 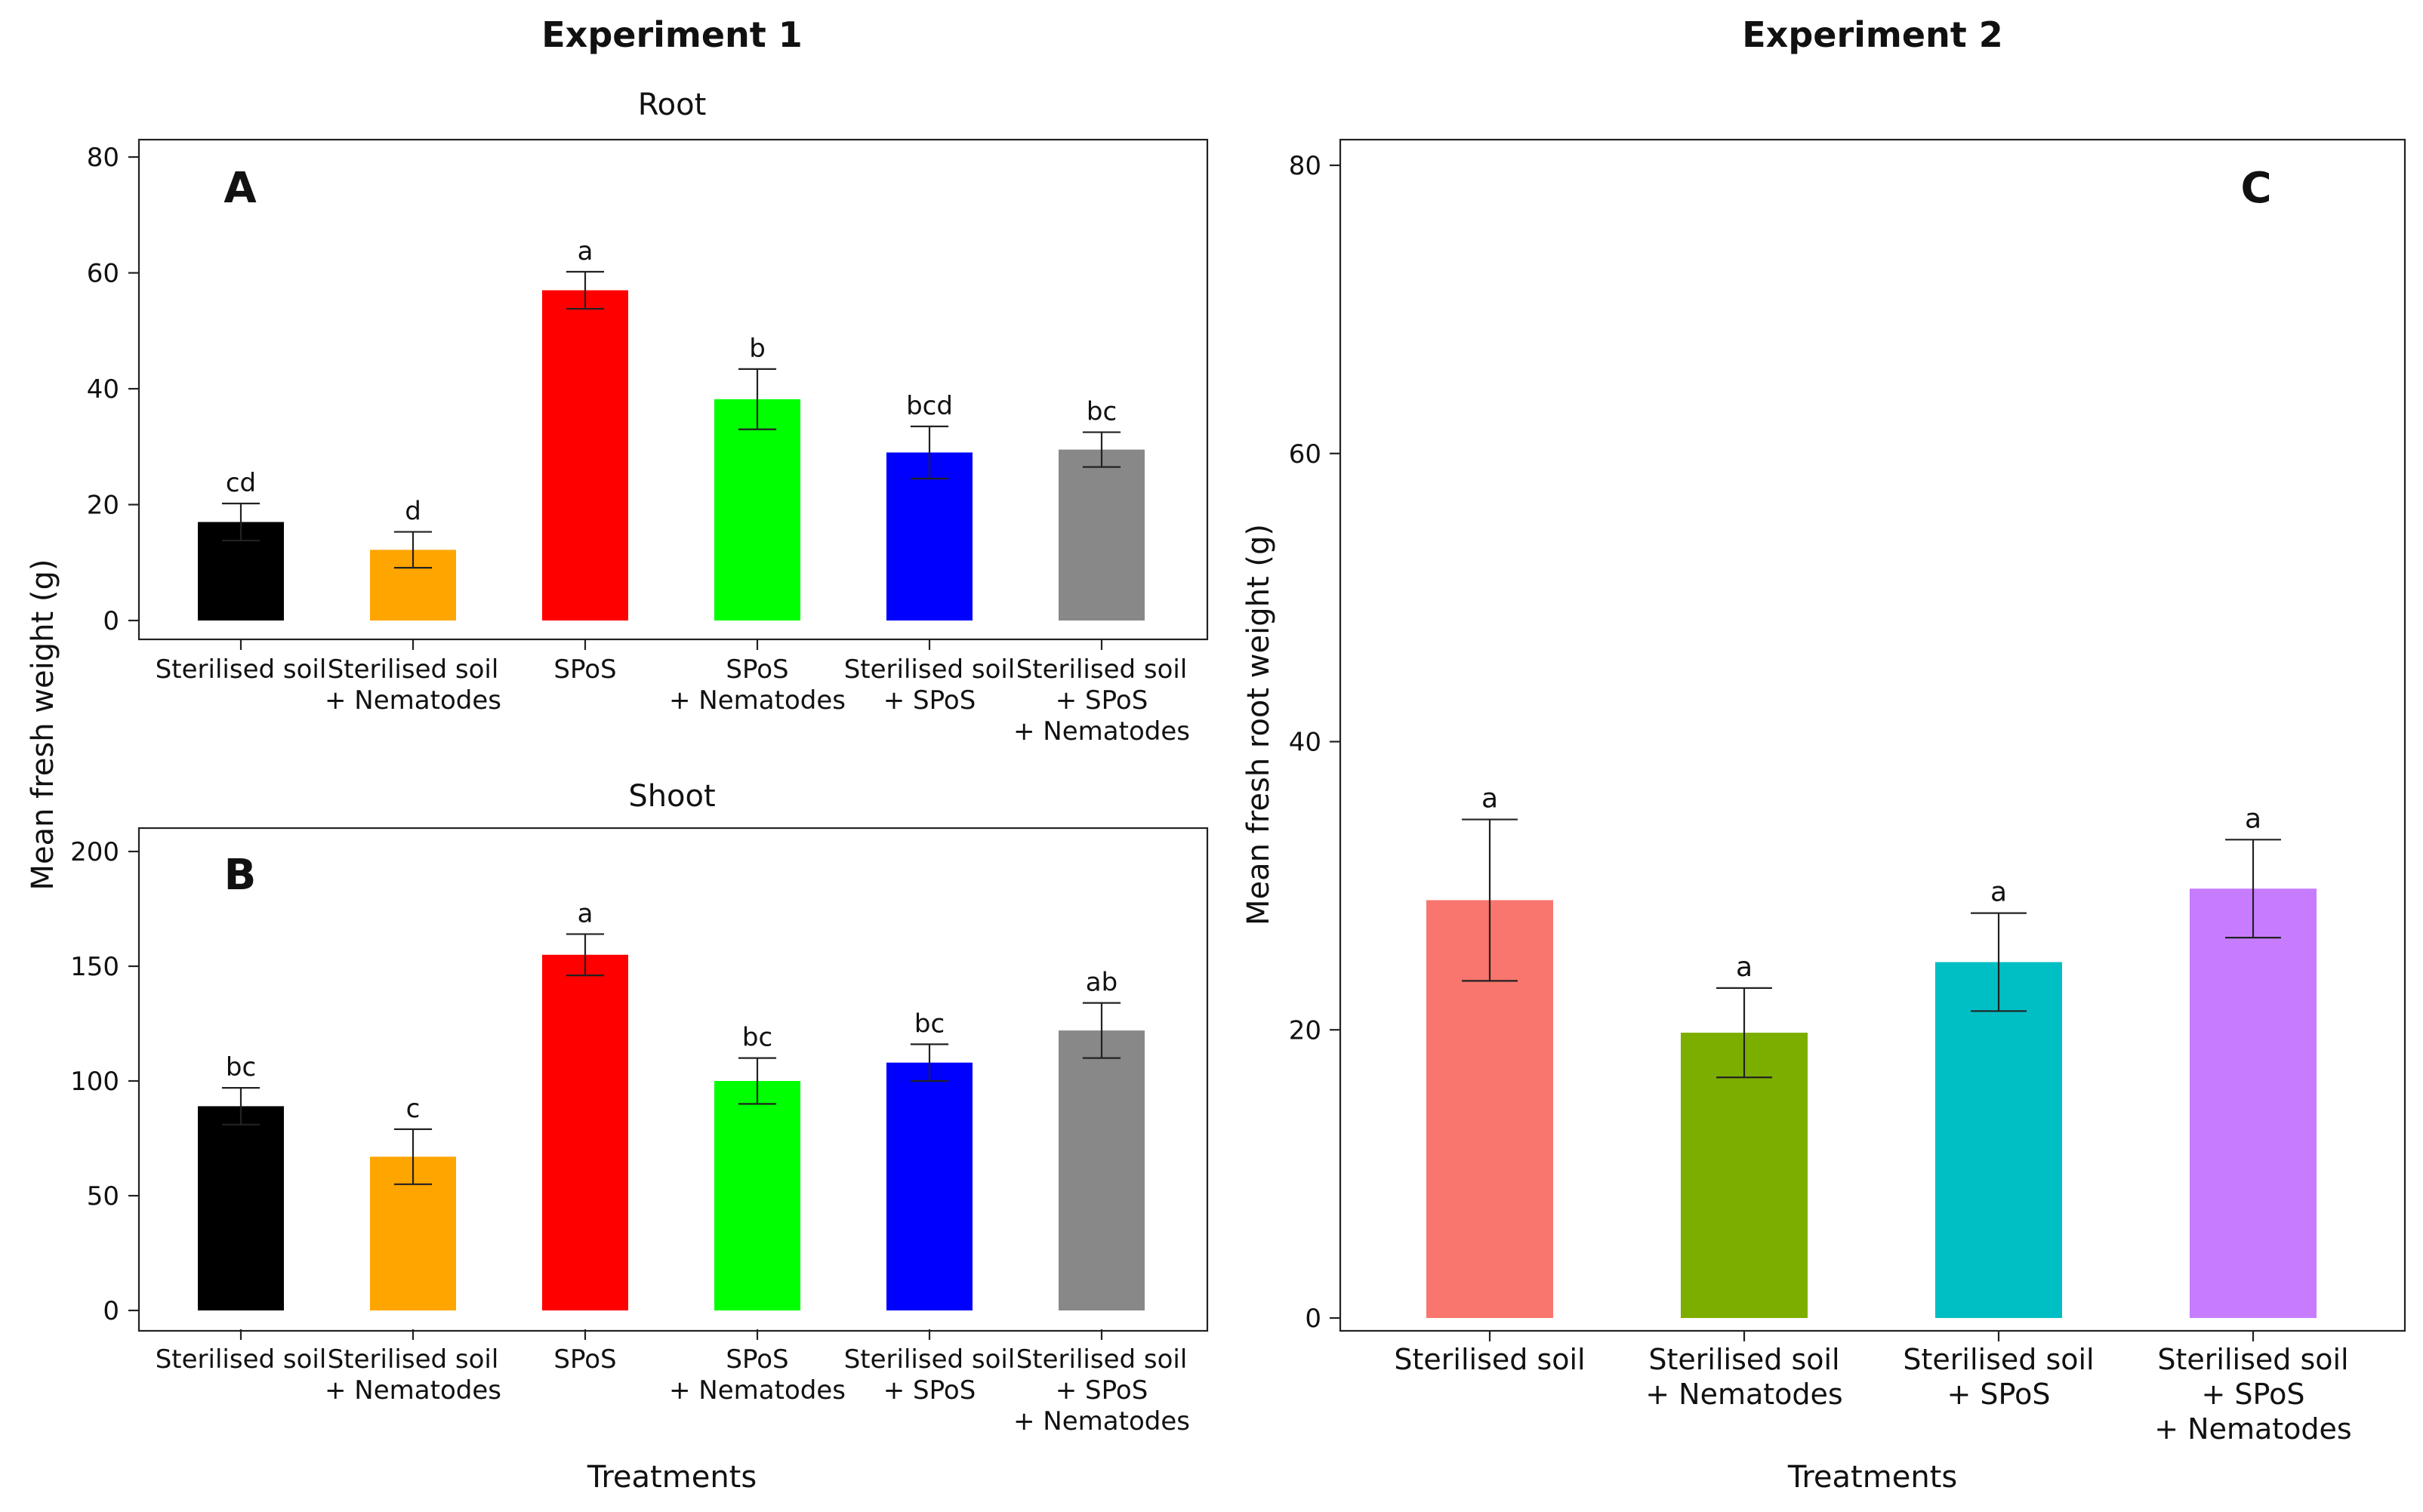 What do you see at coordinates (414, 1109) in the screenshot?
I see `significance-letter: c` at bounding box center [414, 1109].